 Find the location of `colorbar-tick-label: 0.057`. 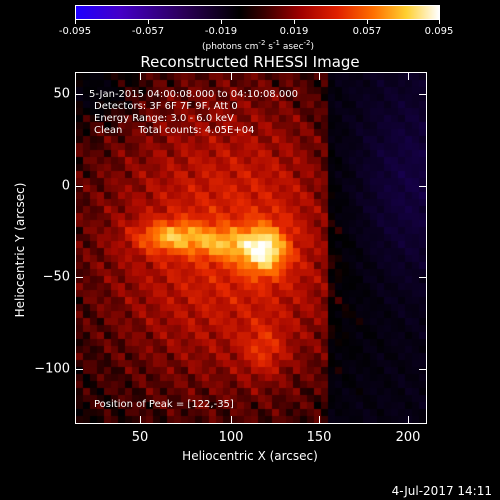

colorbar-tick-label: 0.057 is located at coordinates (367, 31).